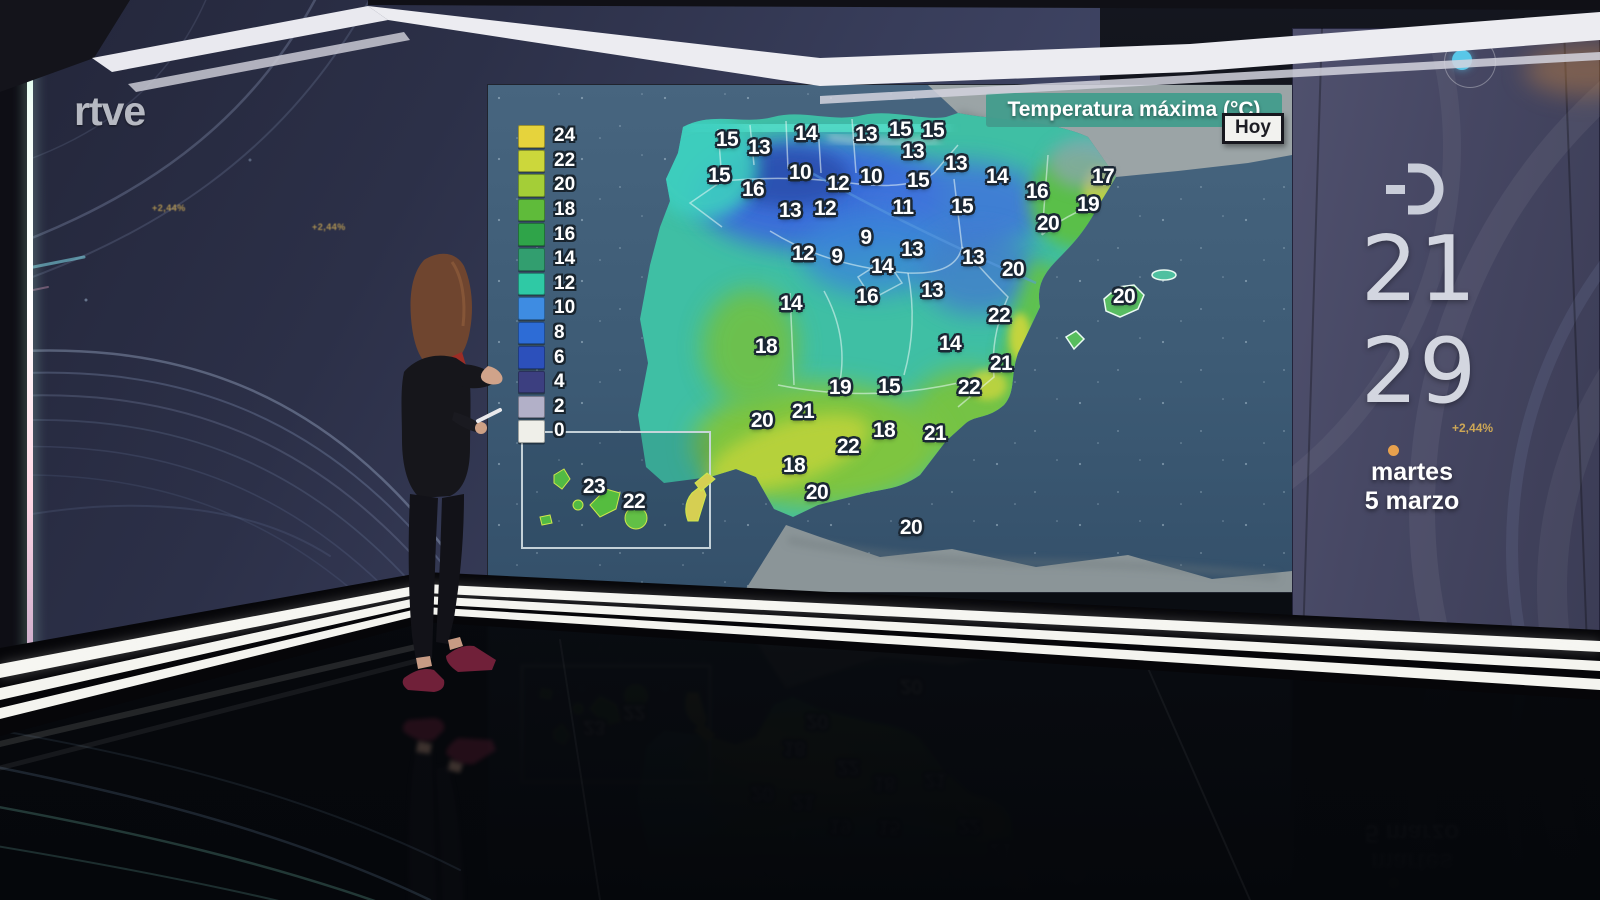 Image resolution: width=1600 pixels, height=900 pixels. What do you see at coordinates (456, 800) in the screenshot?
I see `floor-reflection-presenter` at bounding box center [456, 800].